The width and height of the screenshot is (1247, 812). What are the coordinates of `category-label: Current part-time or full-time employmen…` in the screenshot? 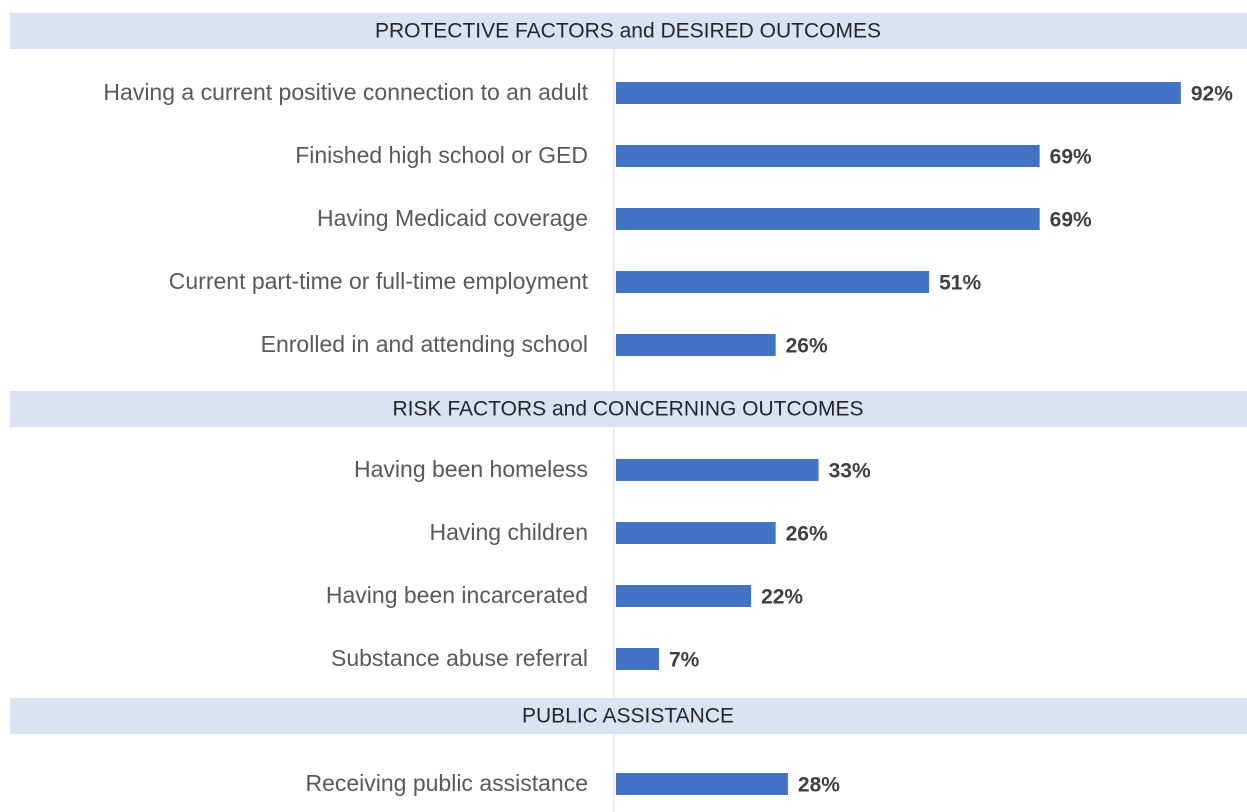 It's located at (379, 281).